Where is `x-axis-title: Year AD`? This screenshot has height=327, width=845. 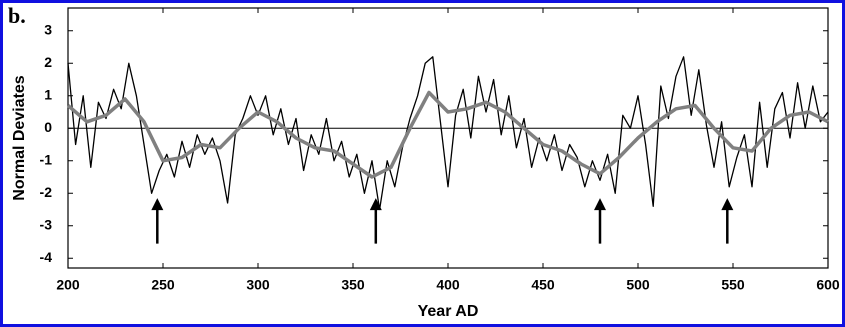
x-axis-title: Year AD is located at coordinates (448, 311).